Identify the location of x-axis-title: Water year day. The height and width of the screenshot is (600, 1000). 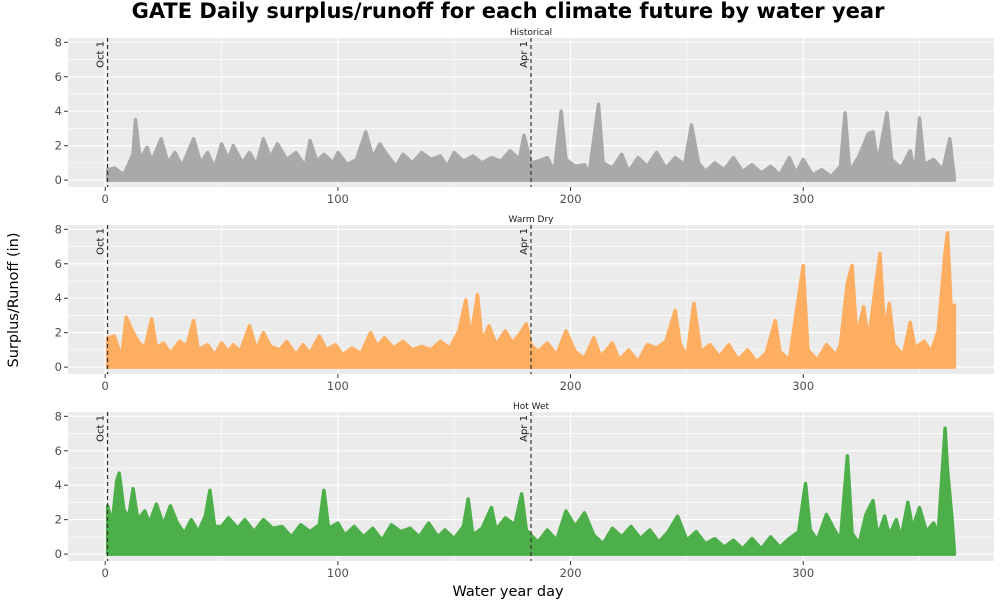
(508, 592).